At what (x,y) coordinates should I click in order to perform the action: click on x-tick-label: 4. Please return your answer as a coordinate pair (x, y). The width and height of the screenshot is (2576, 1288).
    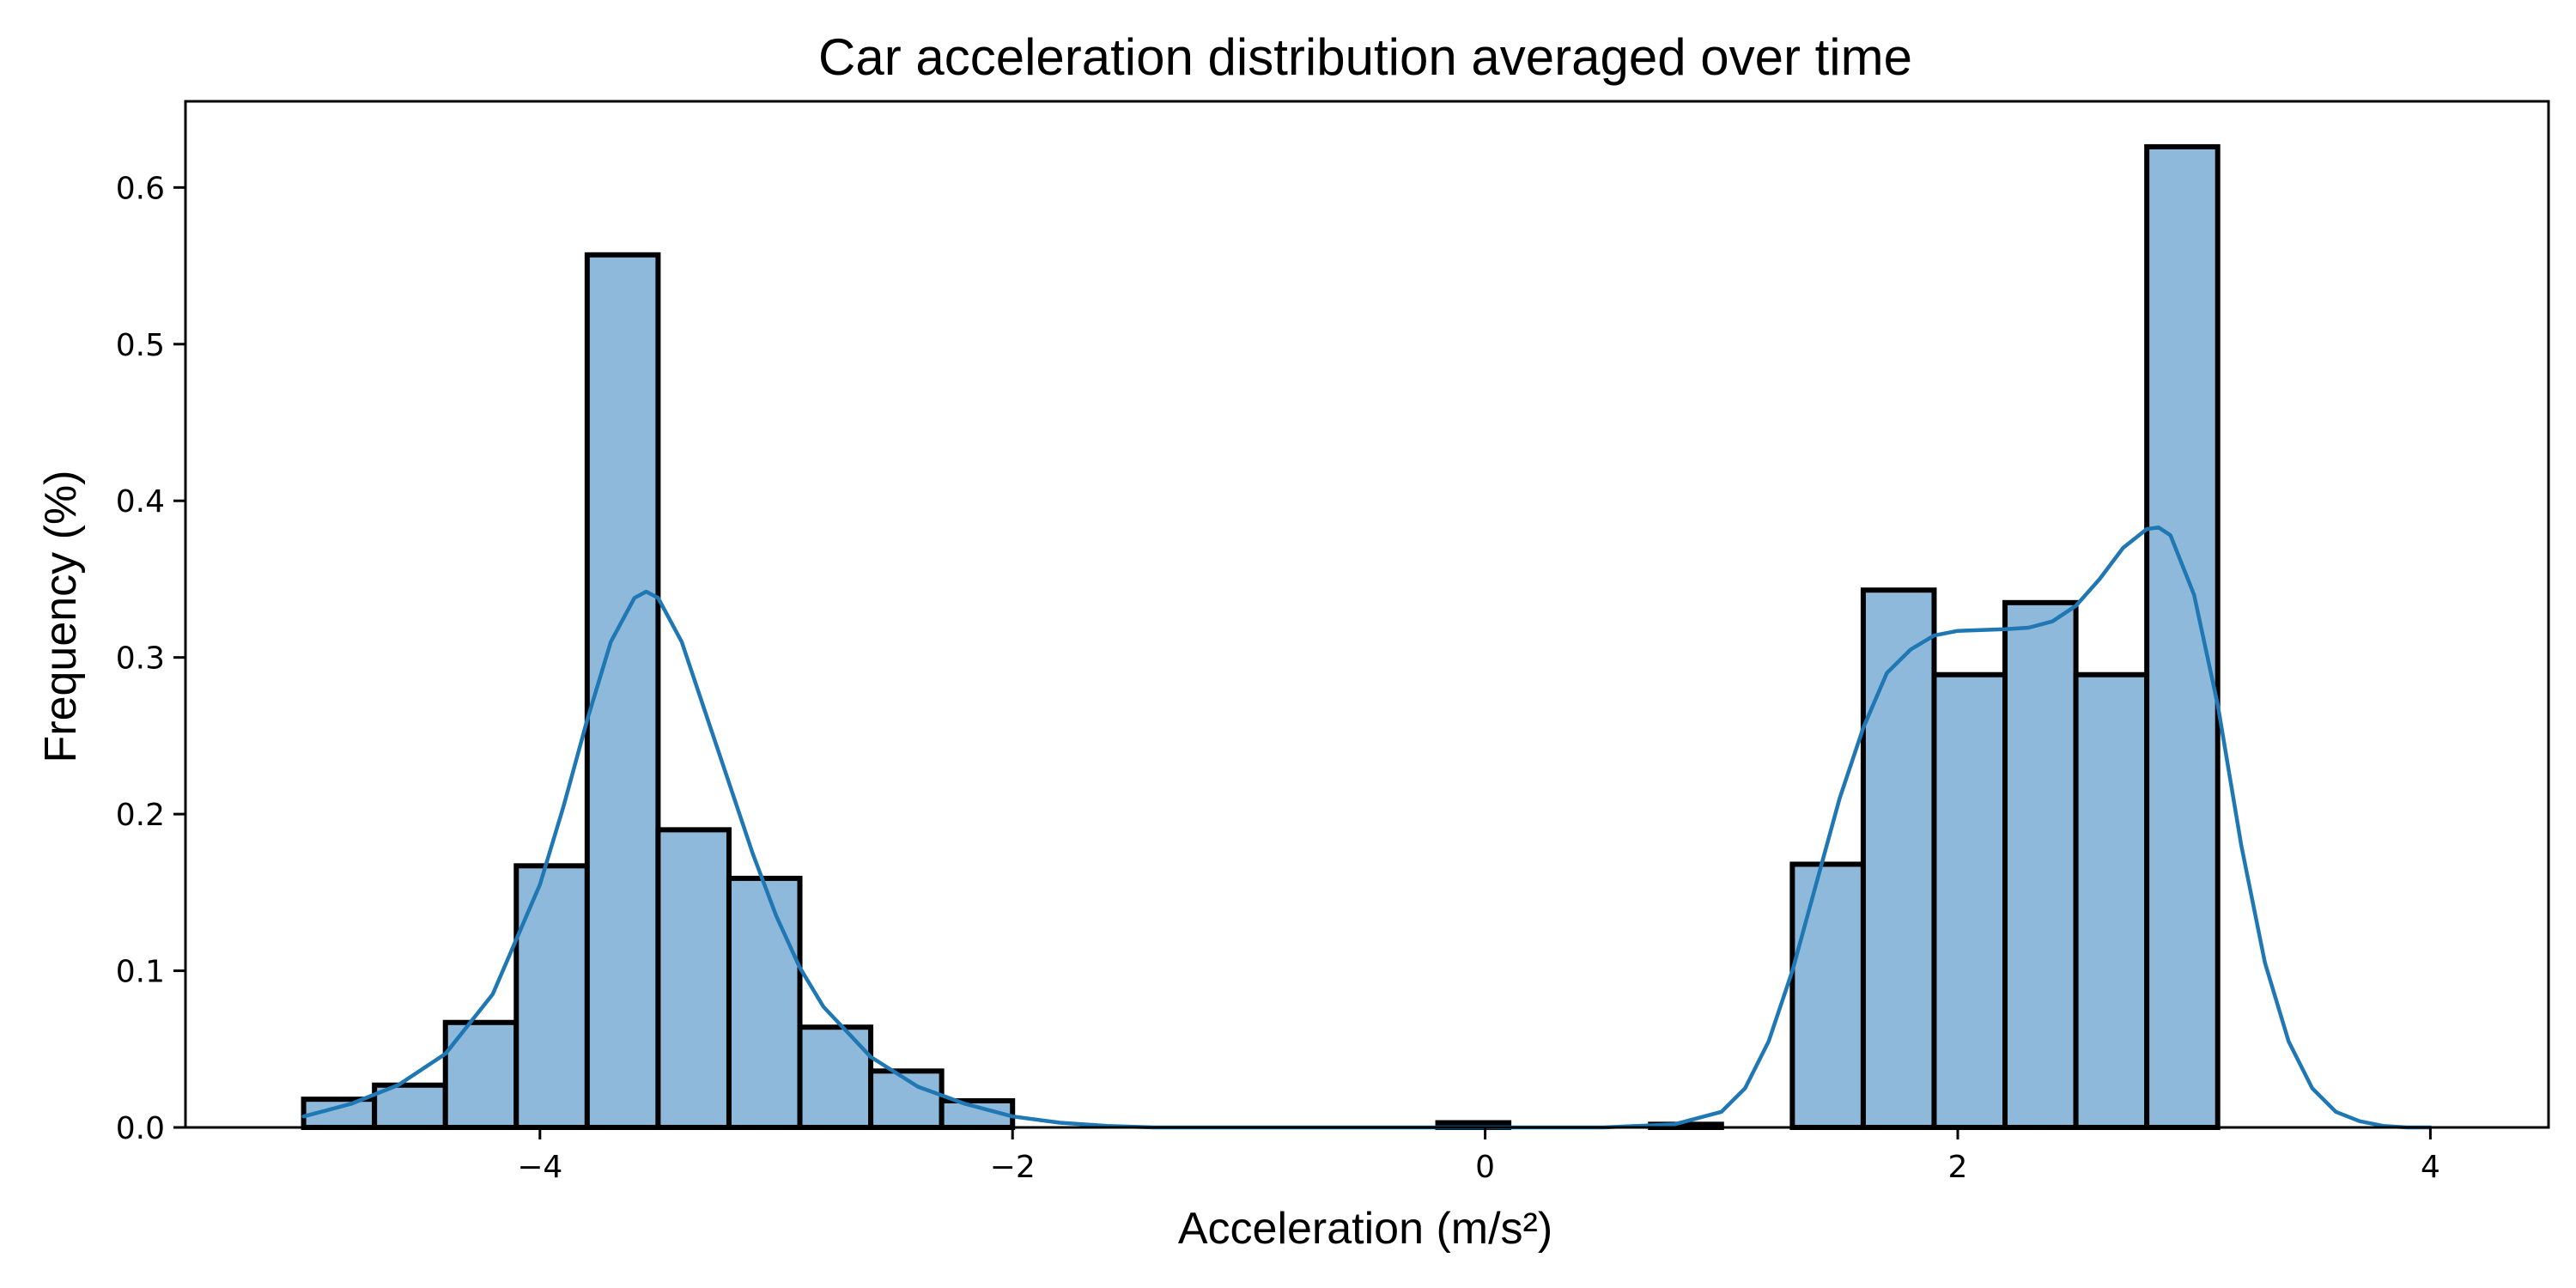
    Looking at the image, I should click on (2430, 1167).